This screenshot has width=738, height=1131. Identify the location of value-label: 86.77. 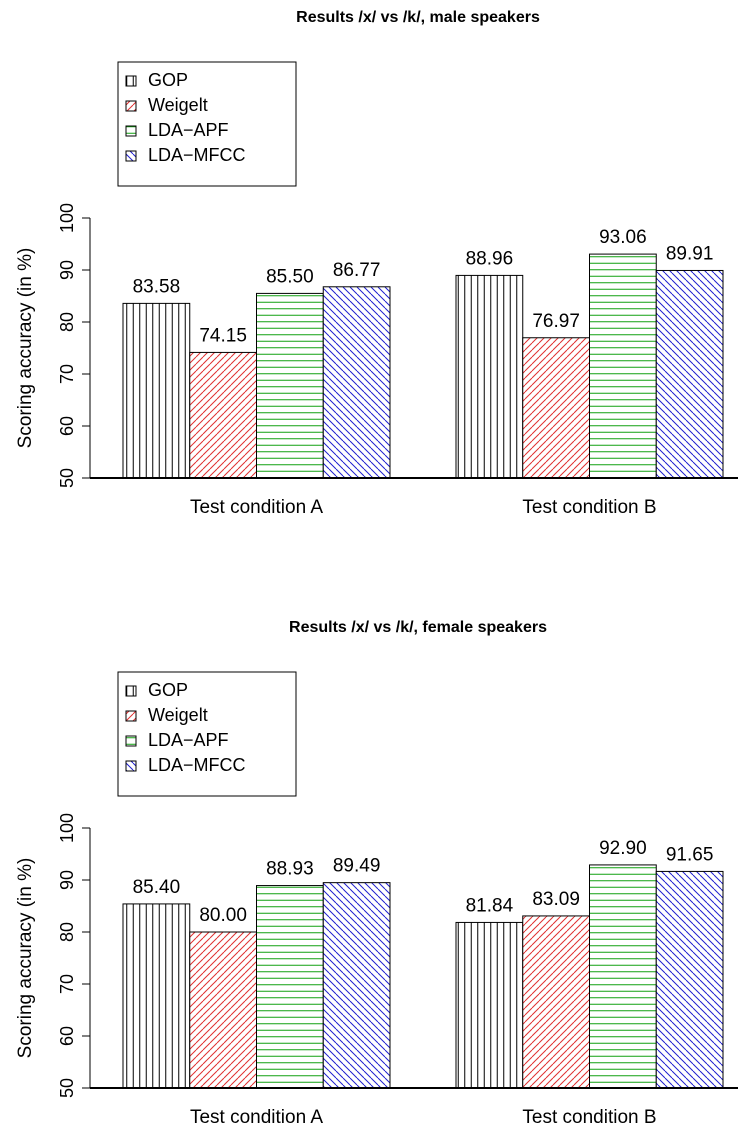
(357, 270).